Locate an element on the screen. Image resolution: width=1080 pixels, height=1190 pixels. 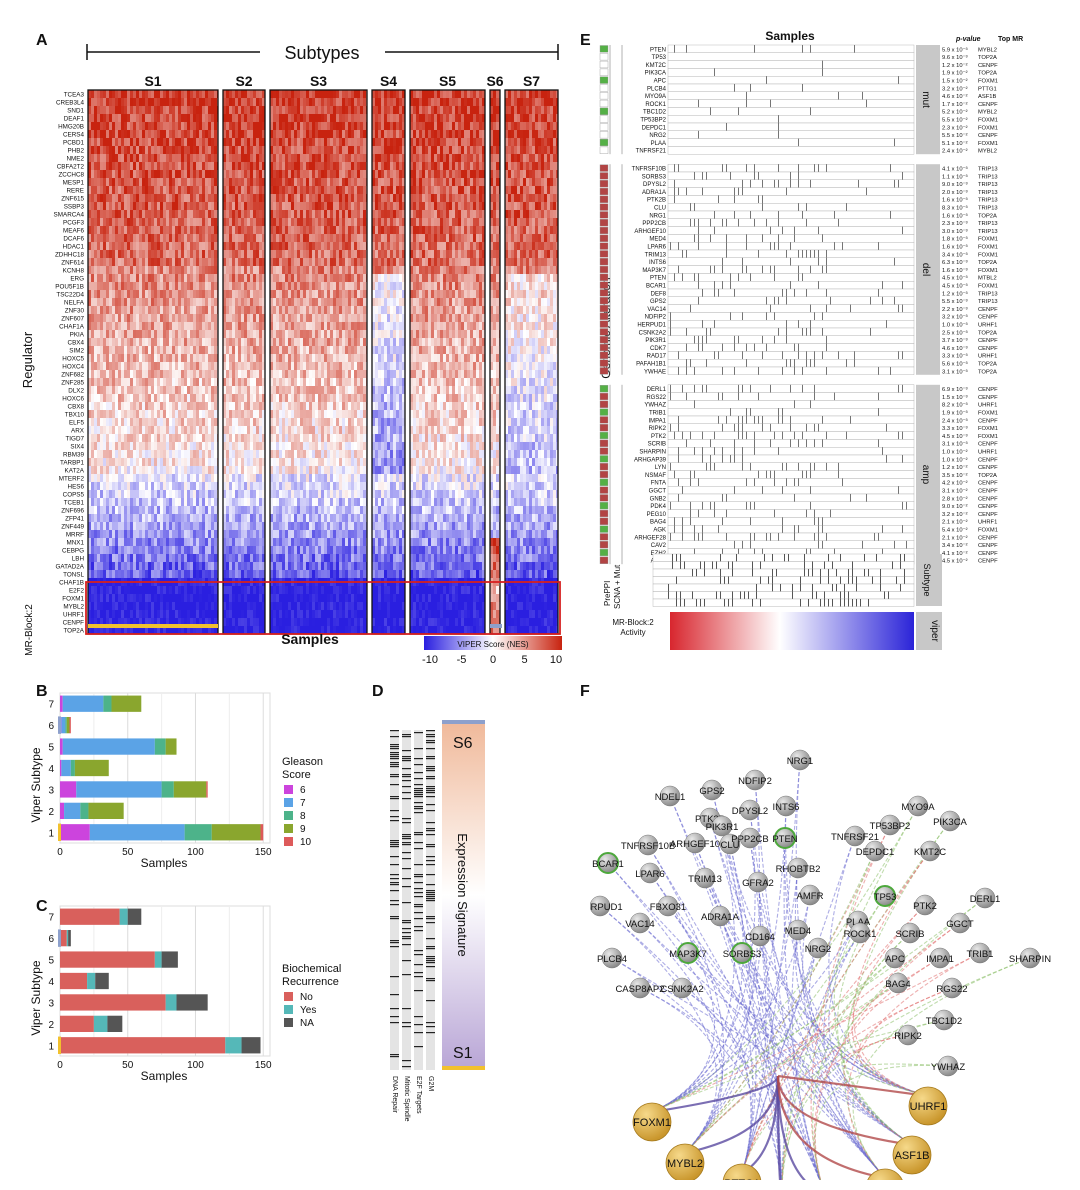
e-topmr: UHRF1 is located at coordinates (987, 406).